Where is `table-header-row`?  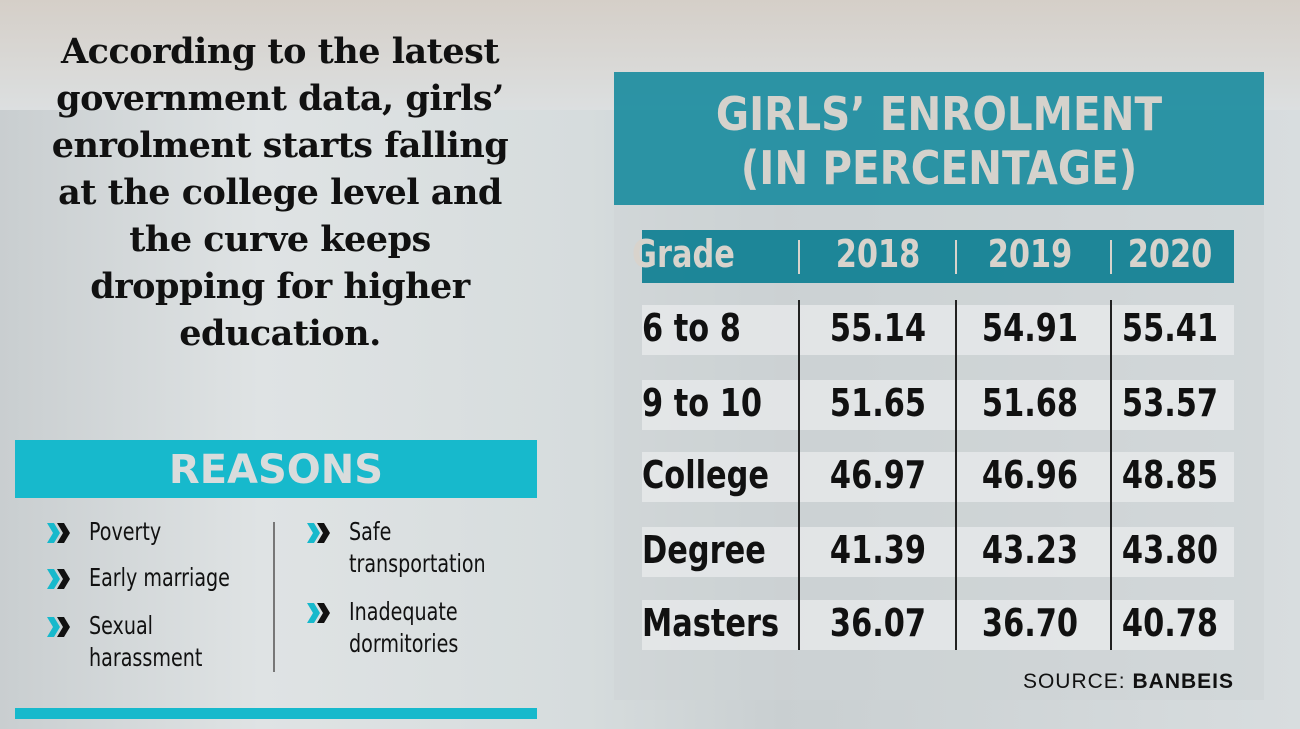
table-header-row is located at coordinates (938, 256).